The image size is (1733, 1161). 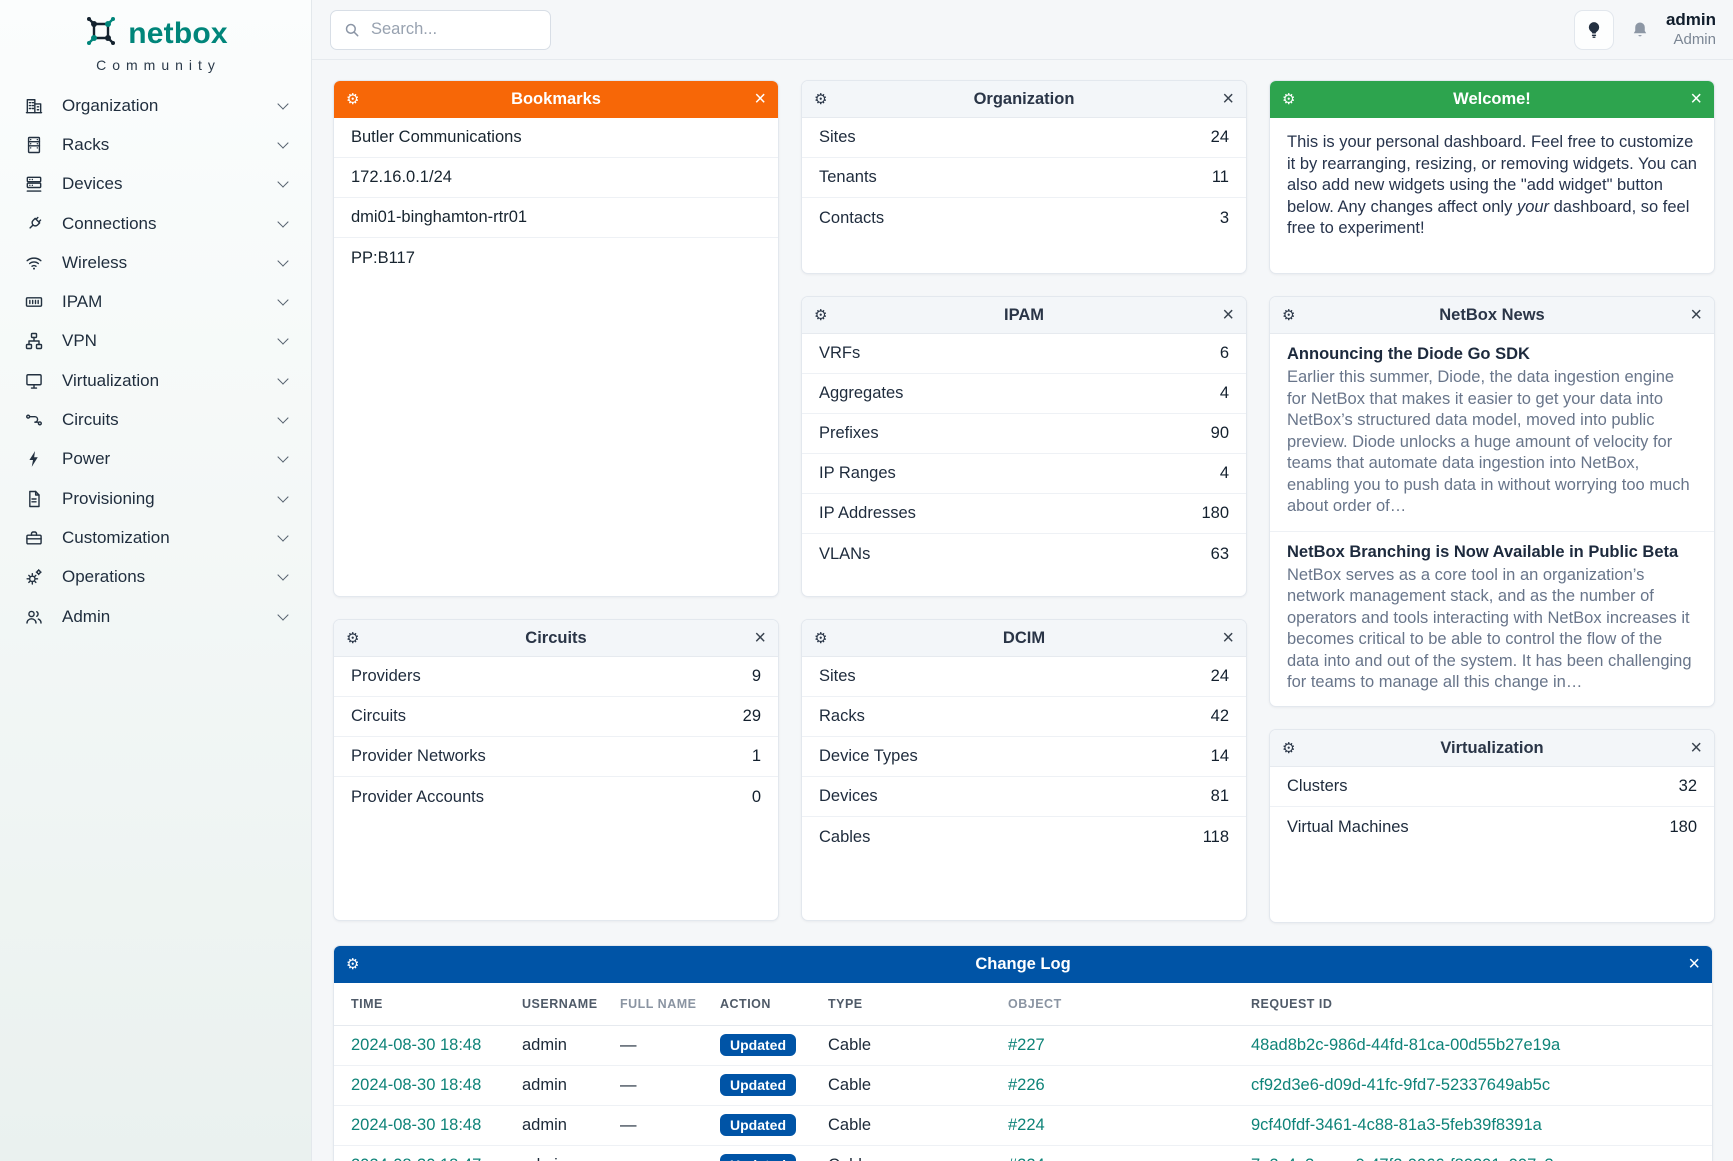 What do you see at coordinates (848, 796) in the screenshot?
I see `stat-label: Devices` at bounding box center [848, 796].